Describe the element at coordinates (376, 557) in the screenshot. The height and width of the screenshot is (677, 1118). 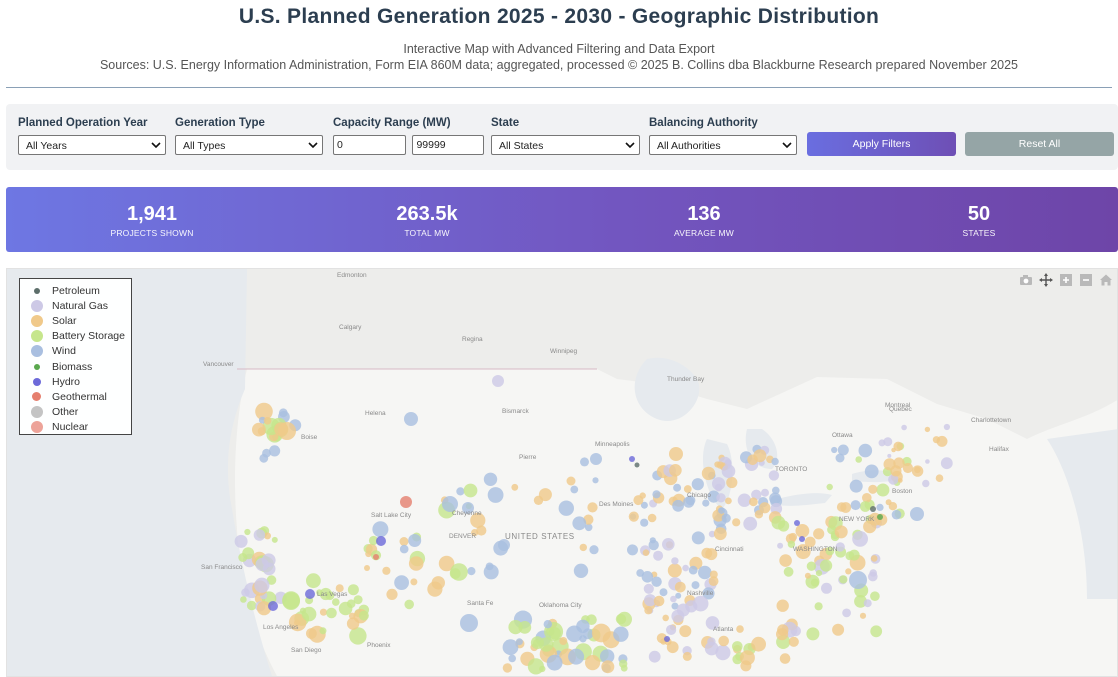
I see `project-bubble-geothermal` at that location.